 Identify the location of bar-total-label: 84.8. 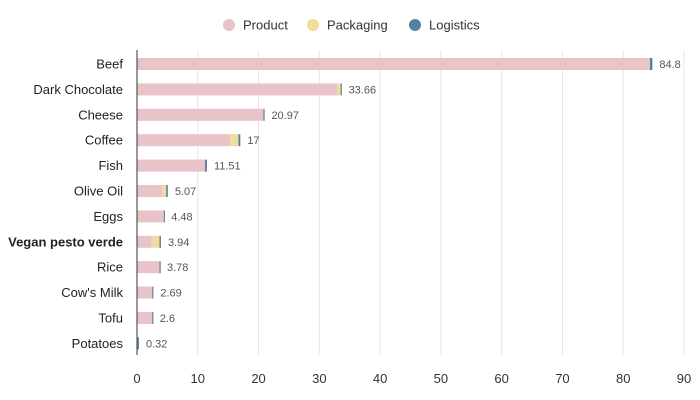
(669, 65).